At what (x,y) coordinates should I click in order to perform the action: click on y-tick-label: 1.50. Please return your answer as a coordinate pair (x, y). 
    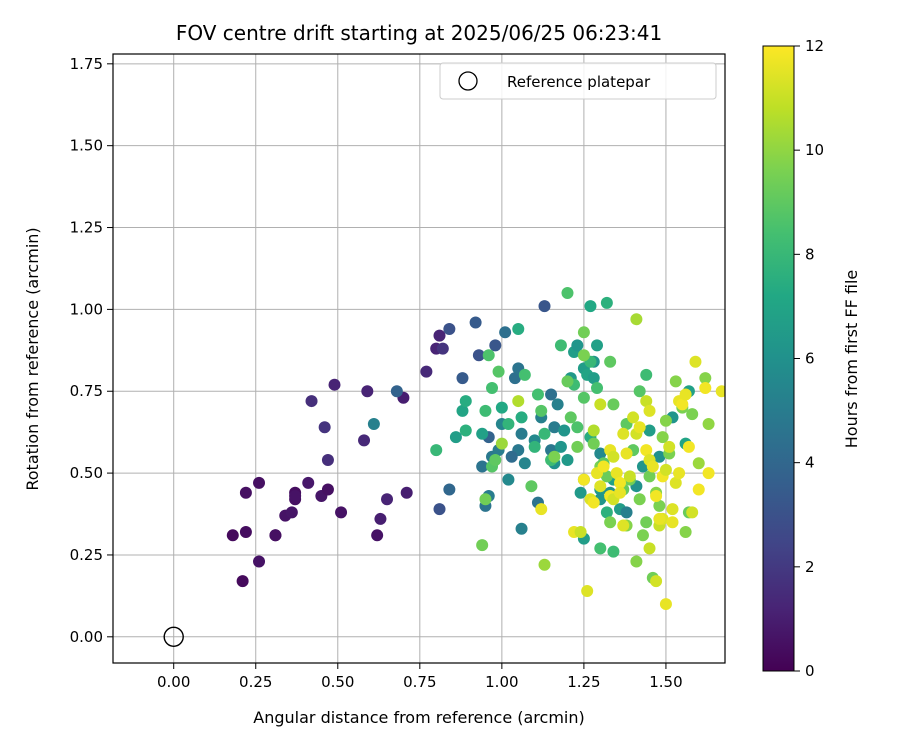
    Looking at the image, I should click on (86, 146).